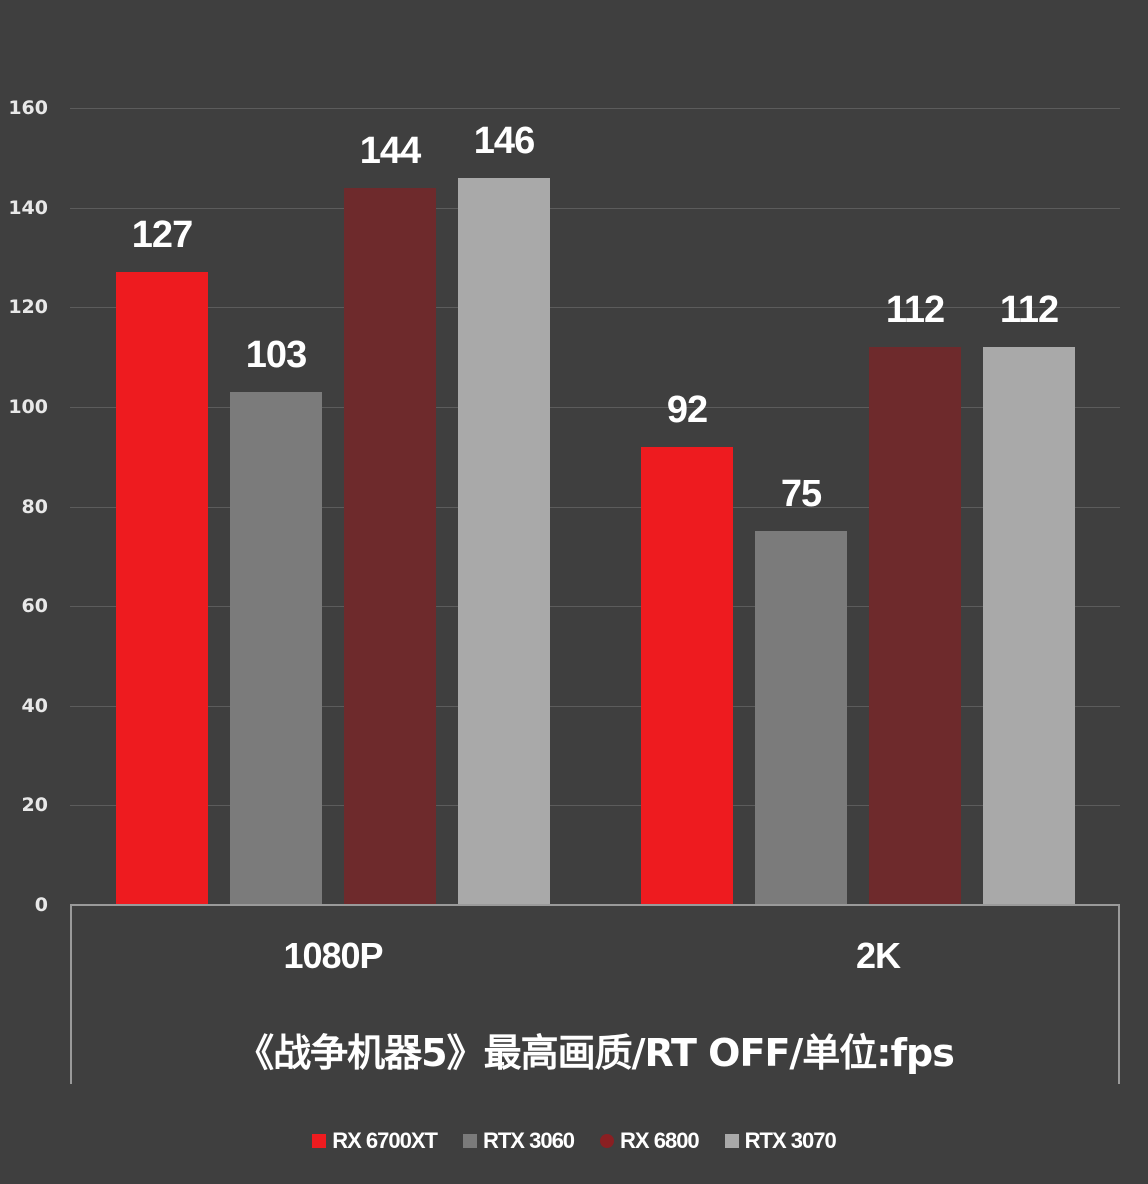 The height and width of the screenshot is (1184, 1148). Describe the element at coordinates (162, 588) in the screenshot. I see `bar-rx-6700xt-1080p` at that location.